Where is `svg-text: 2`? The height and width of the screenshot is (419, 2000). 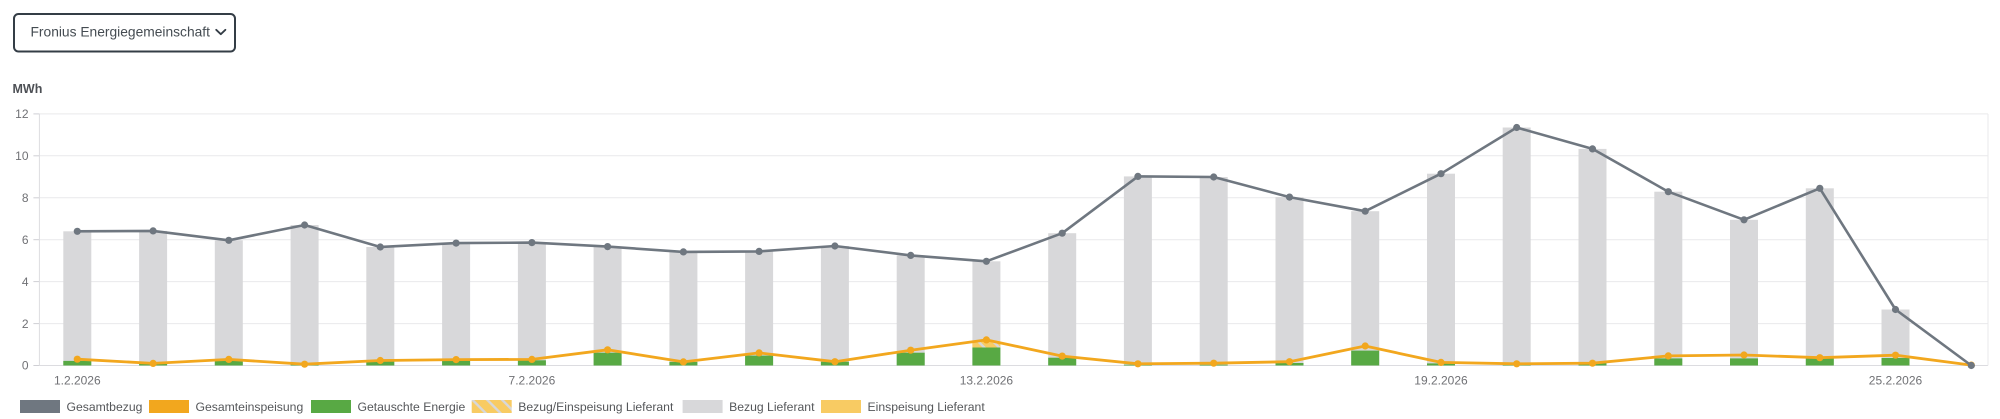 svg-text: 2 is located at coordinates (25, 324).